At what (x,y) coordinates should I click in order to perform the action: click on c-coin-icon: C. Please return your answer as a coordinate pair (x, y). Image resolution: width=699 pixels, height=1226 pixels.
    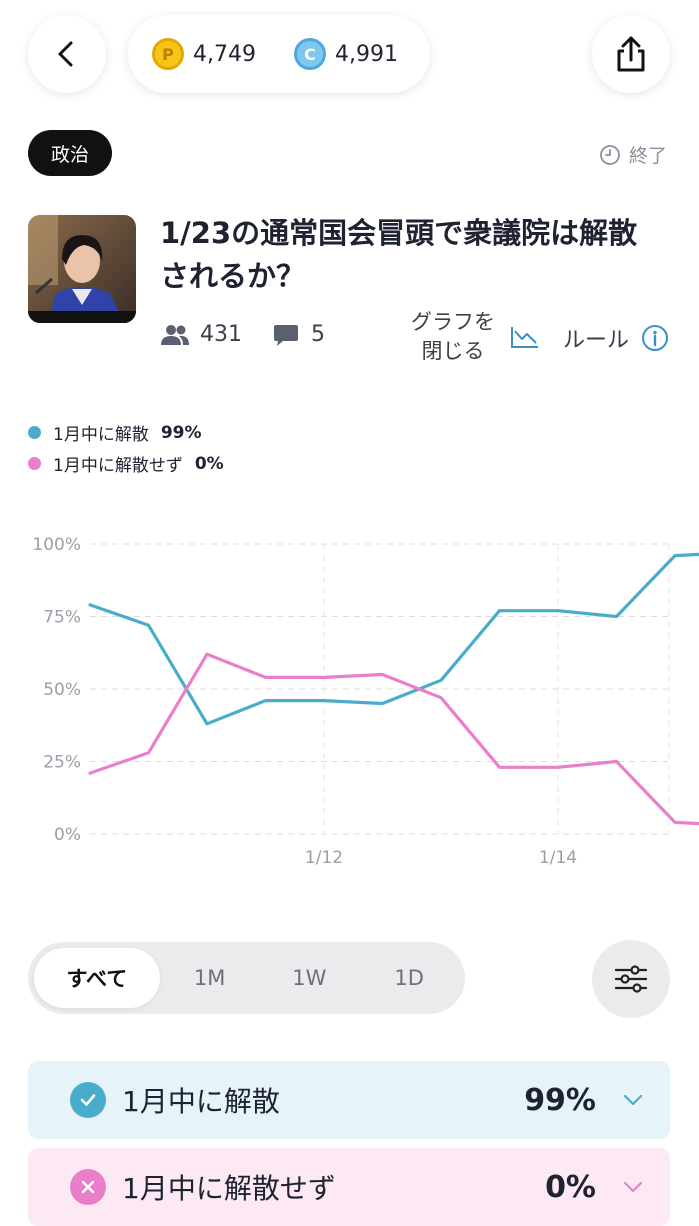
    Looking at the image, I should click on (309, 54).